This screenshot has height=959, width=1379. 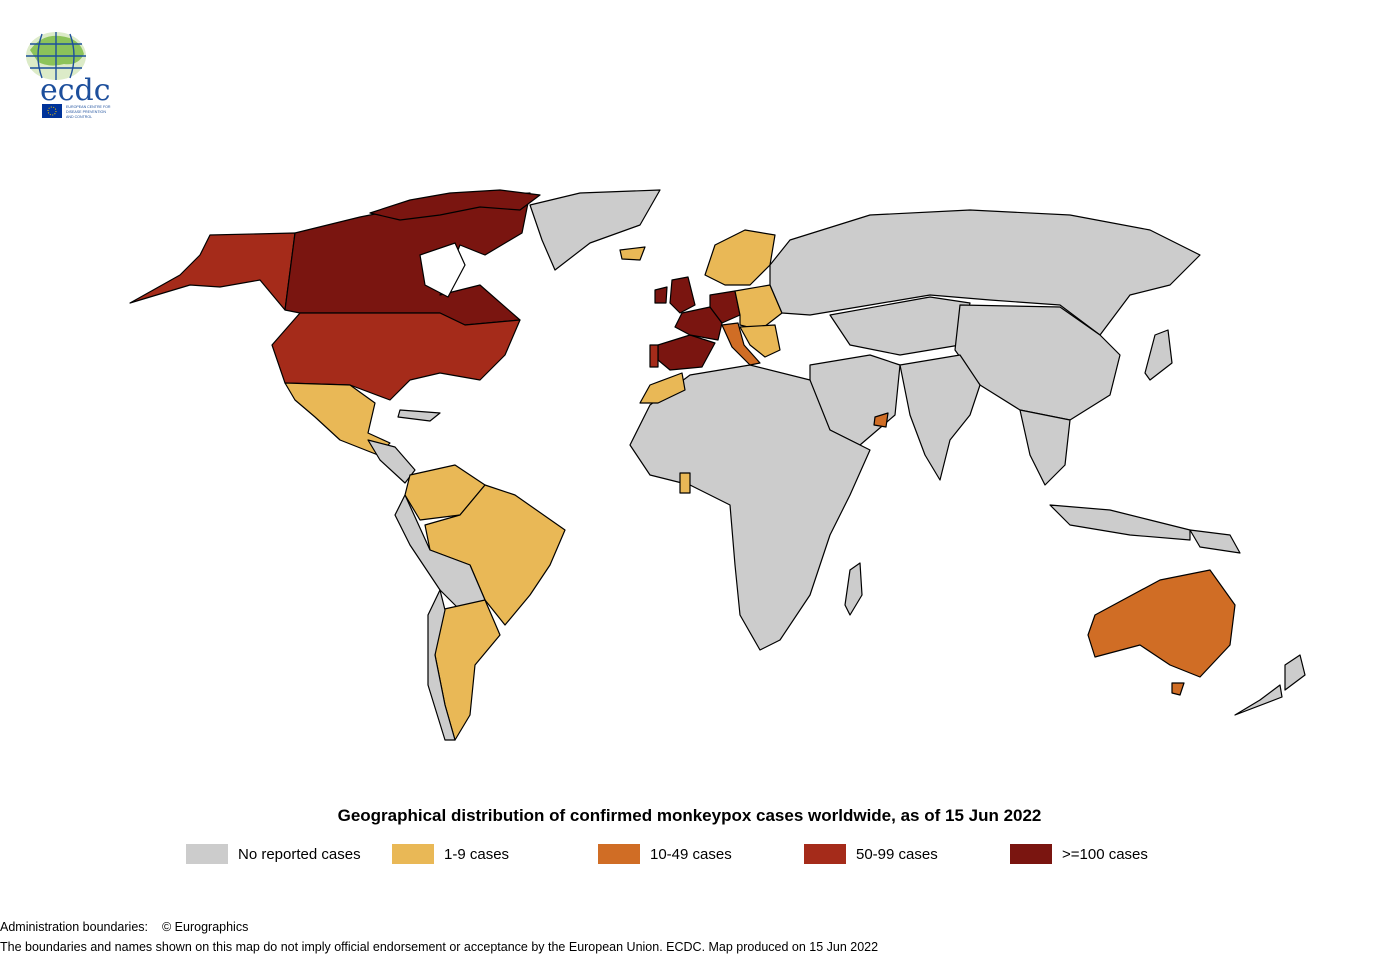 I want to click on legend-item-10-49: 10-49 cases, so click(x=665, y=854).